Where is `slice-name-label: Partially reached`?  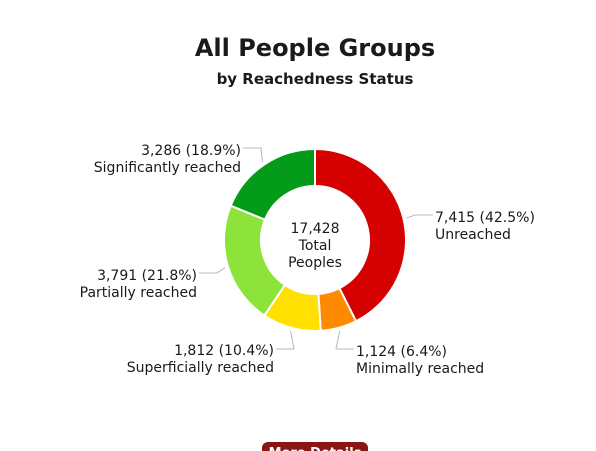 slice-name-label: Partially reached is located at coordinates (138, 293).